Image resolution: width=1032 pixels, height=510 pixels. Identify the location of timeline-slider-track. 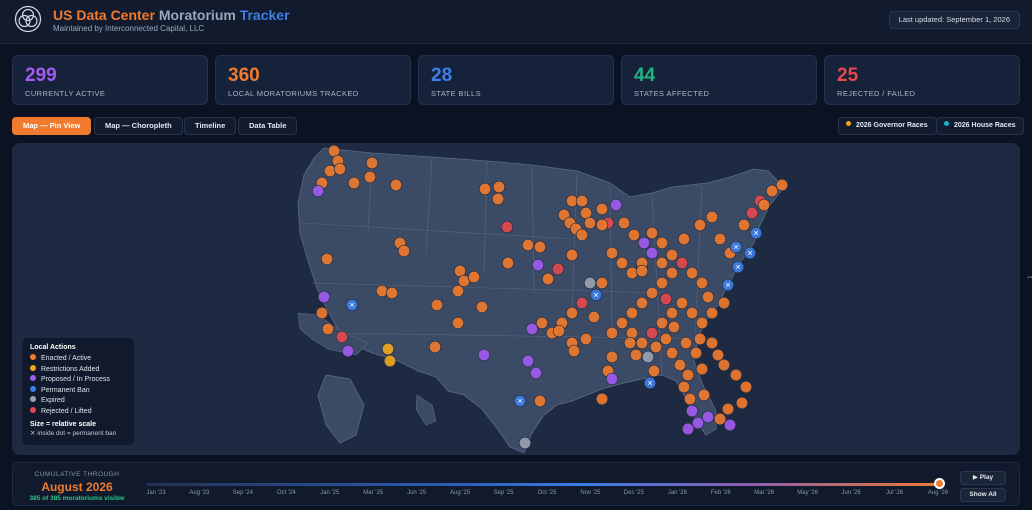
(545, 484).